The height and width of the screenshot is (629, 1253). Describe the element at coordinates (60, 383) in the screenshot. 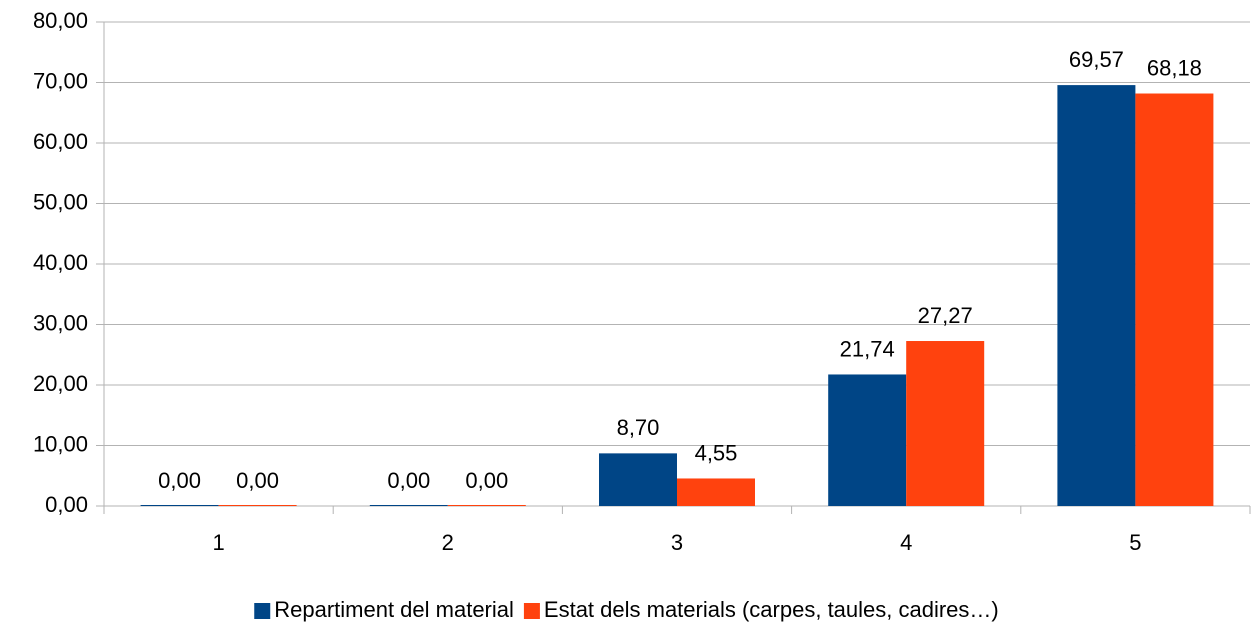

I see `y-tick-label: 20,00` at that location.